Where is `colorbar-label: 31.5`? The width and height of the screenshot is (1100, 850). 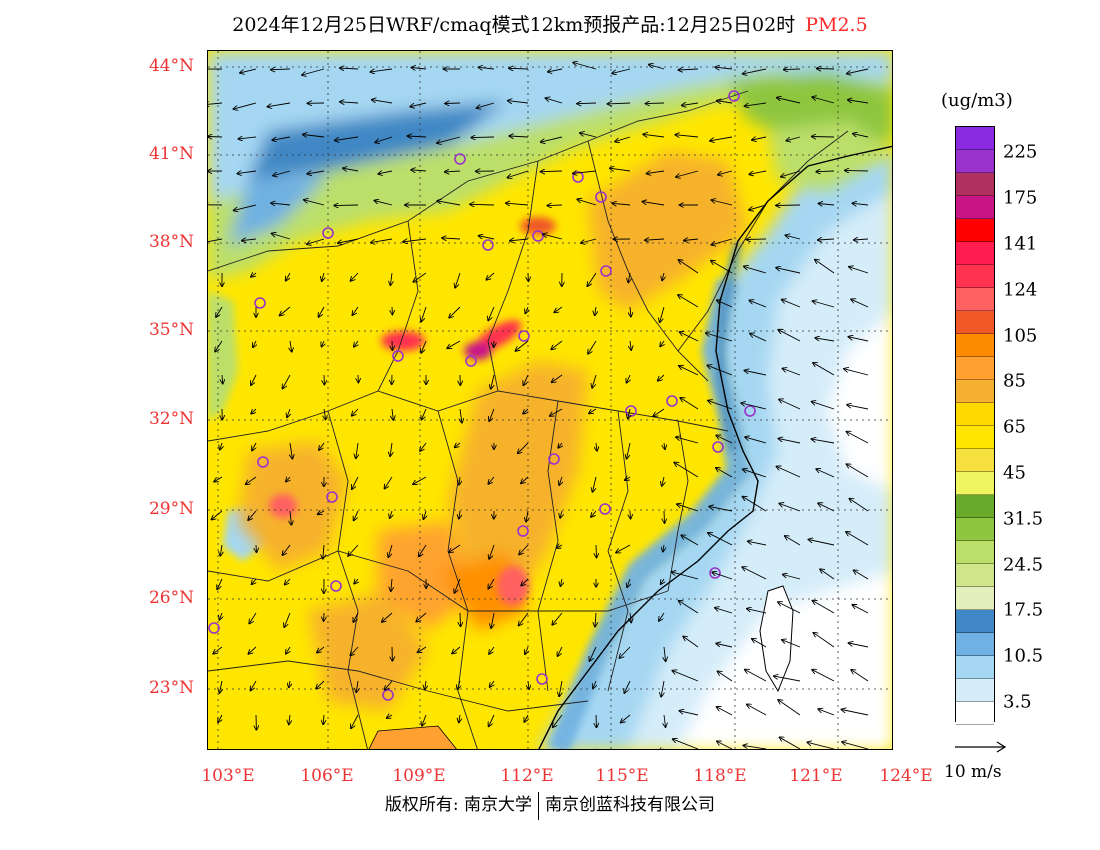
colorbar-label: 31.5 is located at coordinates (1023, 519).